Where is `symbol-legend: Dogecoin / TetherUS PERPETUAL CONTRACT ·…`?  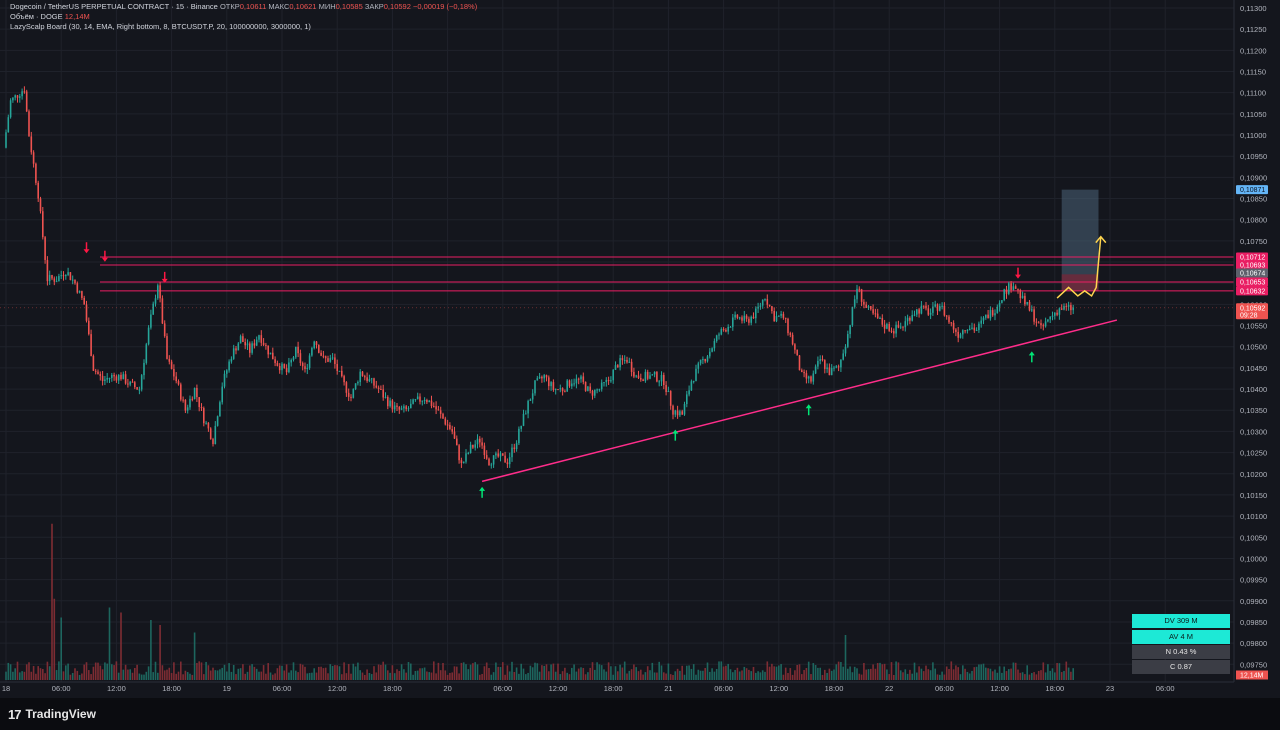 symbol-legend: Dogecoin / TetherUS PERPETUAL CONTRACT ·… is located at coordinates (243, 7).